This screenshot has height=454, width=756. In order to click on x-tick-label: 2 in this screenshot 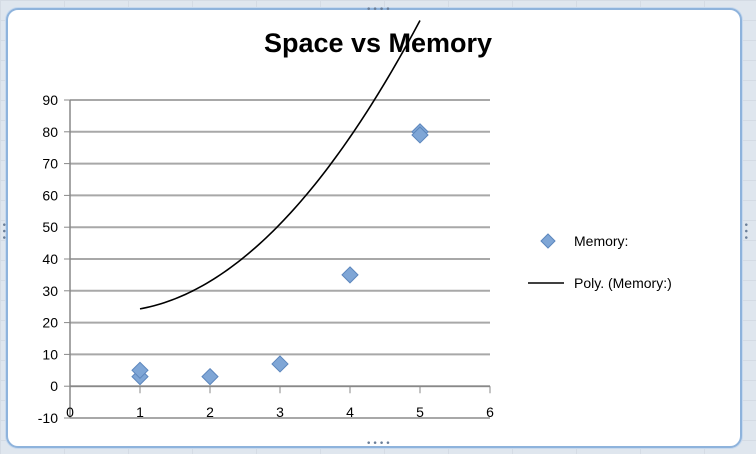, I will do `click(210, 412)`.